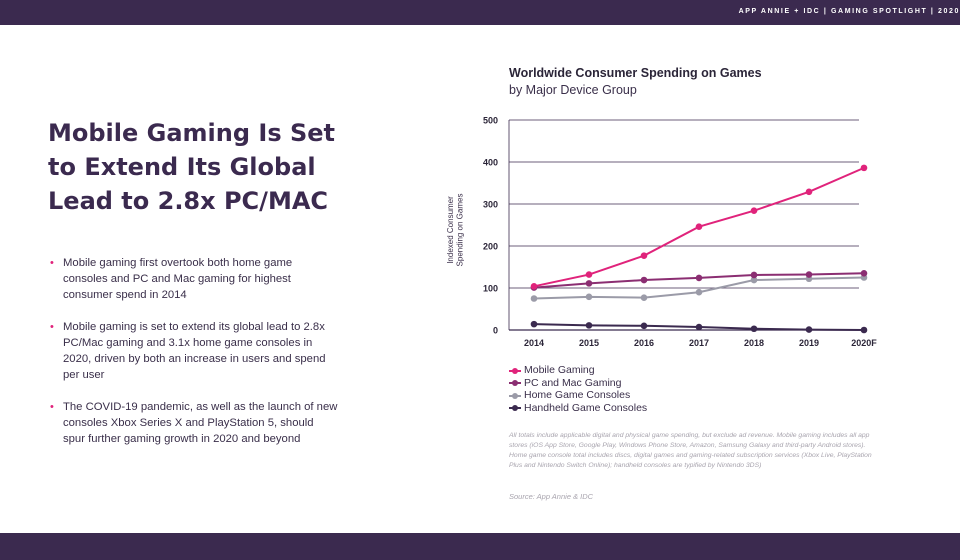  Describe the element at coordinates (495, 331) in the screenshot. I see `y-tick-label: 0` at that location.